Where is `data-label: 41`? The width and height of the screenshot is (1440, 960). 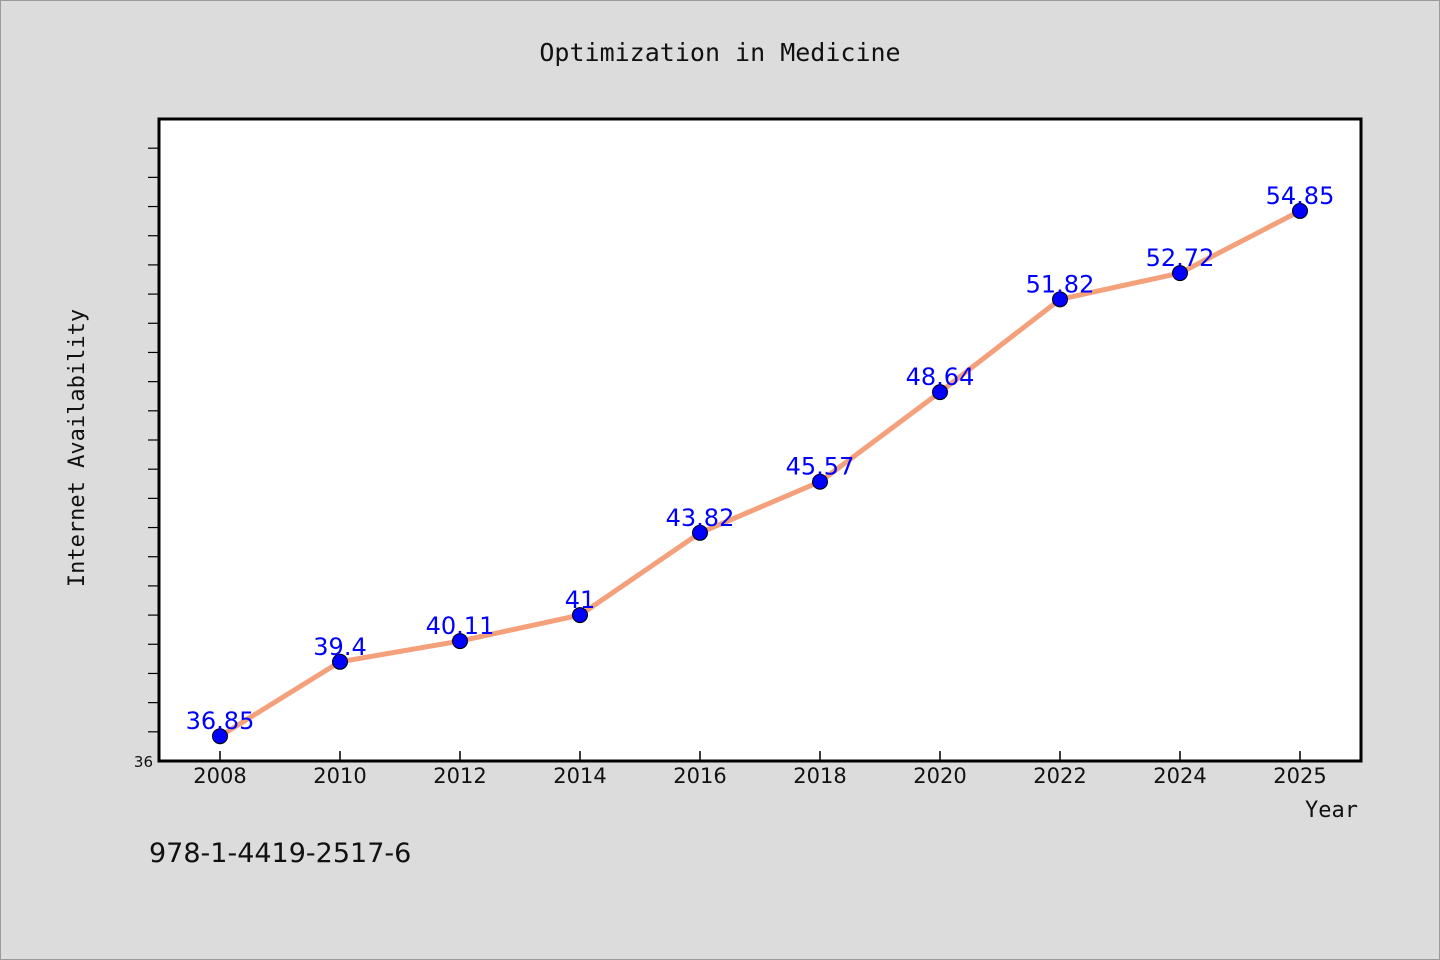 data-label: 41 is located at coordinates (580, 600).